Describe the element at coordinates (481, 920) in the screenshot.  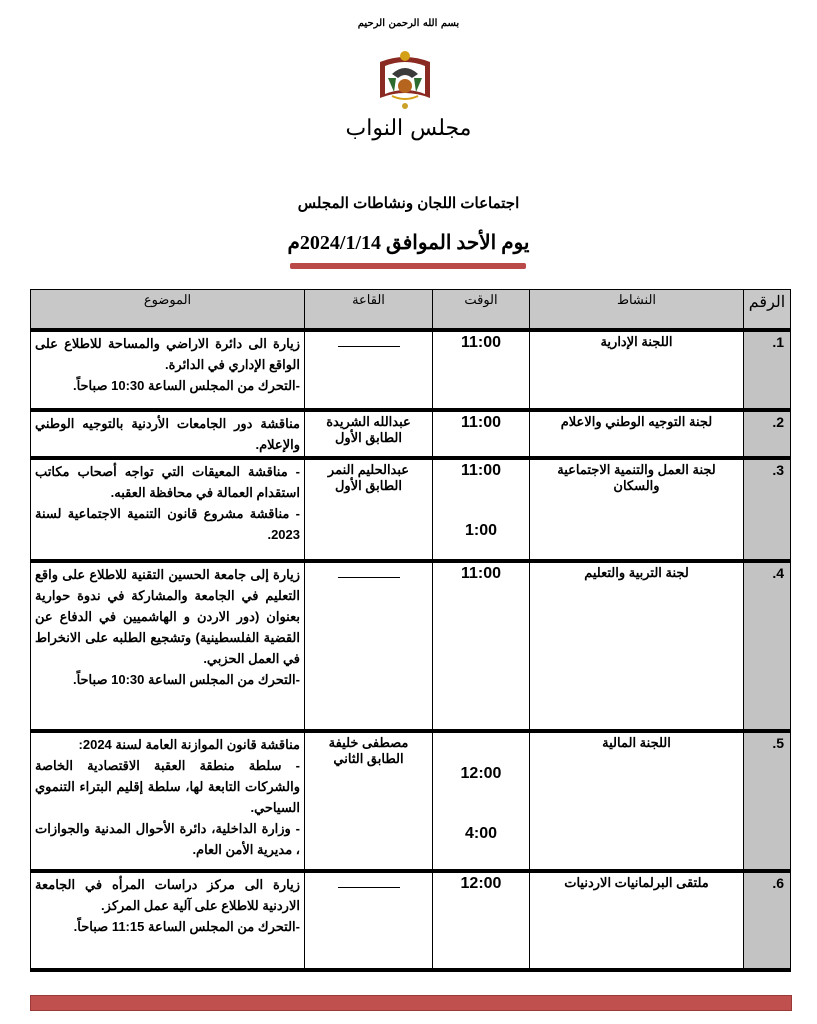
I see `row-time: 12:00` at that location.